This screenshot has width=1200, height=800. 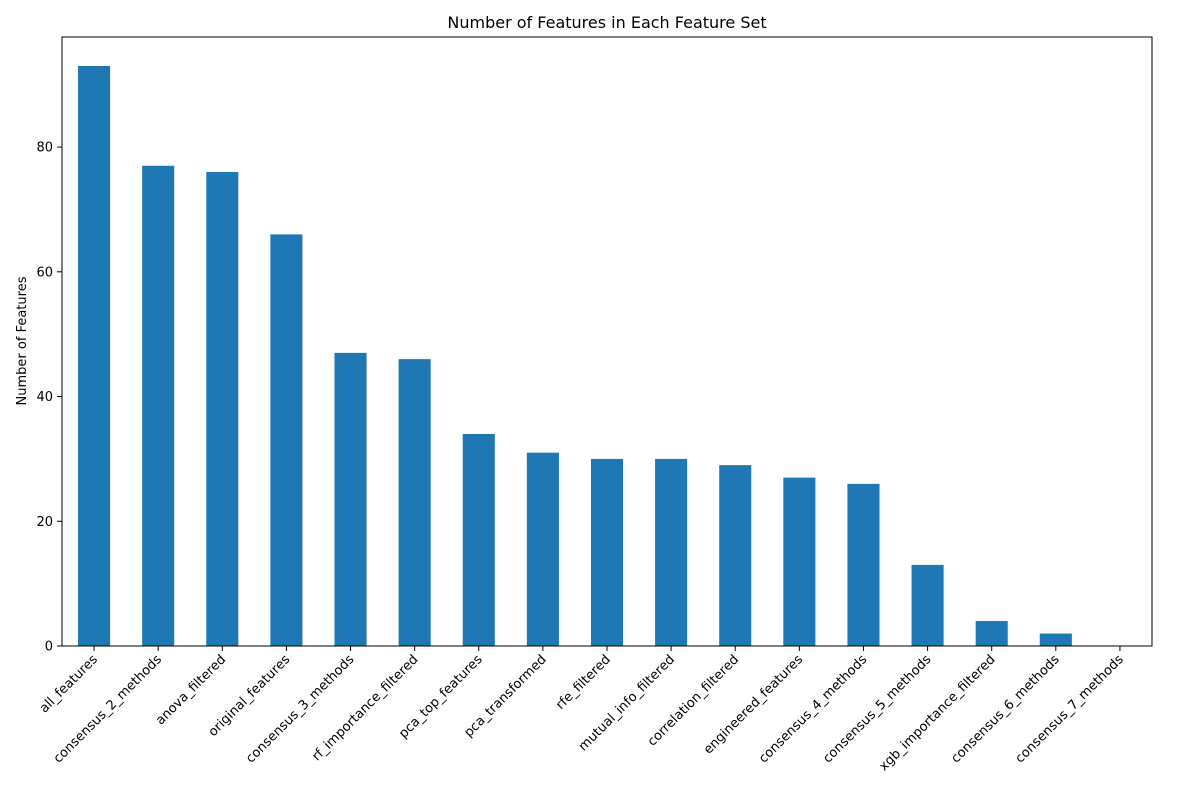 What do you see at coordinates (414, 502) in the screenshot?
I see `bar-rf_importance_filtered` at bounding box center [414, 502].